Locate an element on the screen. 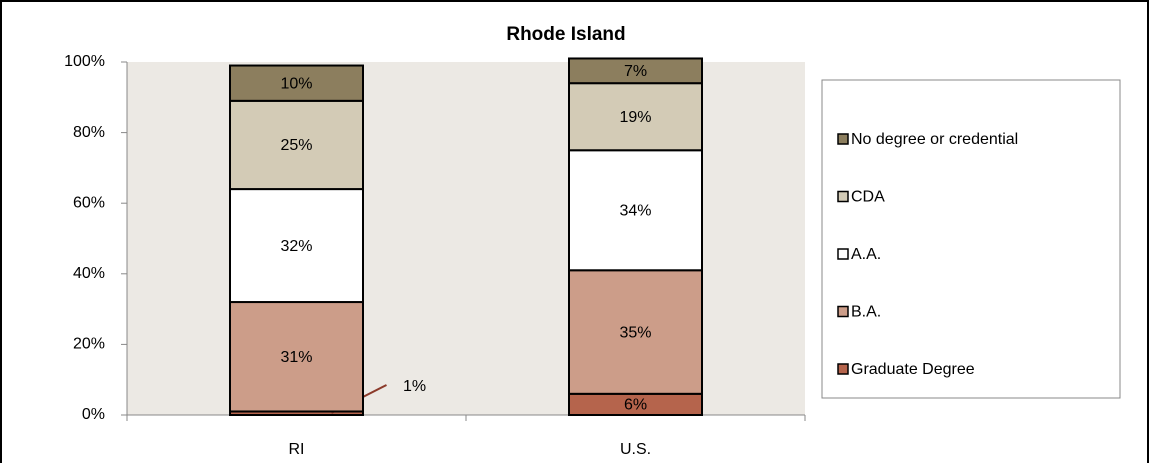 This screenshot has height=468, width=1149. chart-title: Rhode Island is located at coordinates (565, 34).